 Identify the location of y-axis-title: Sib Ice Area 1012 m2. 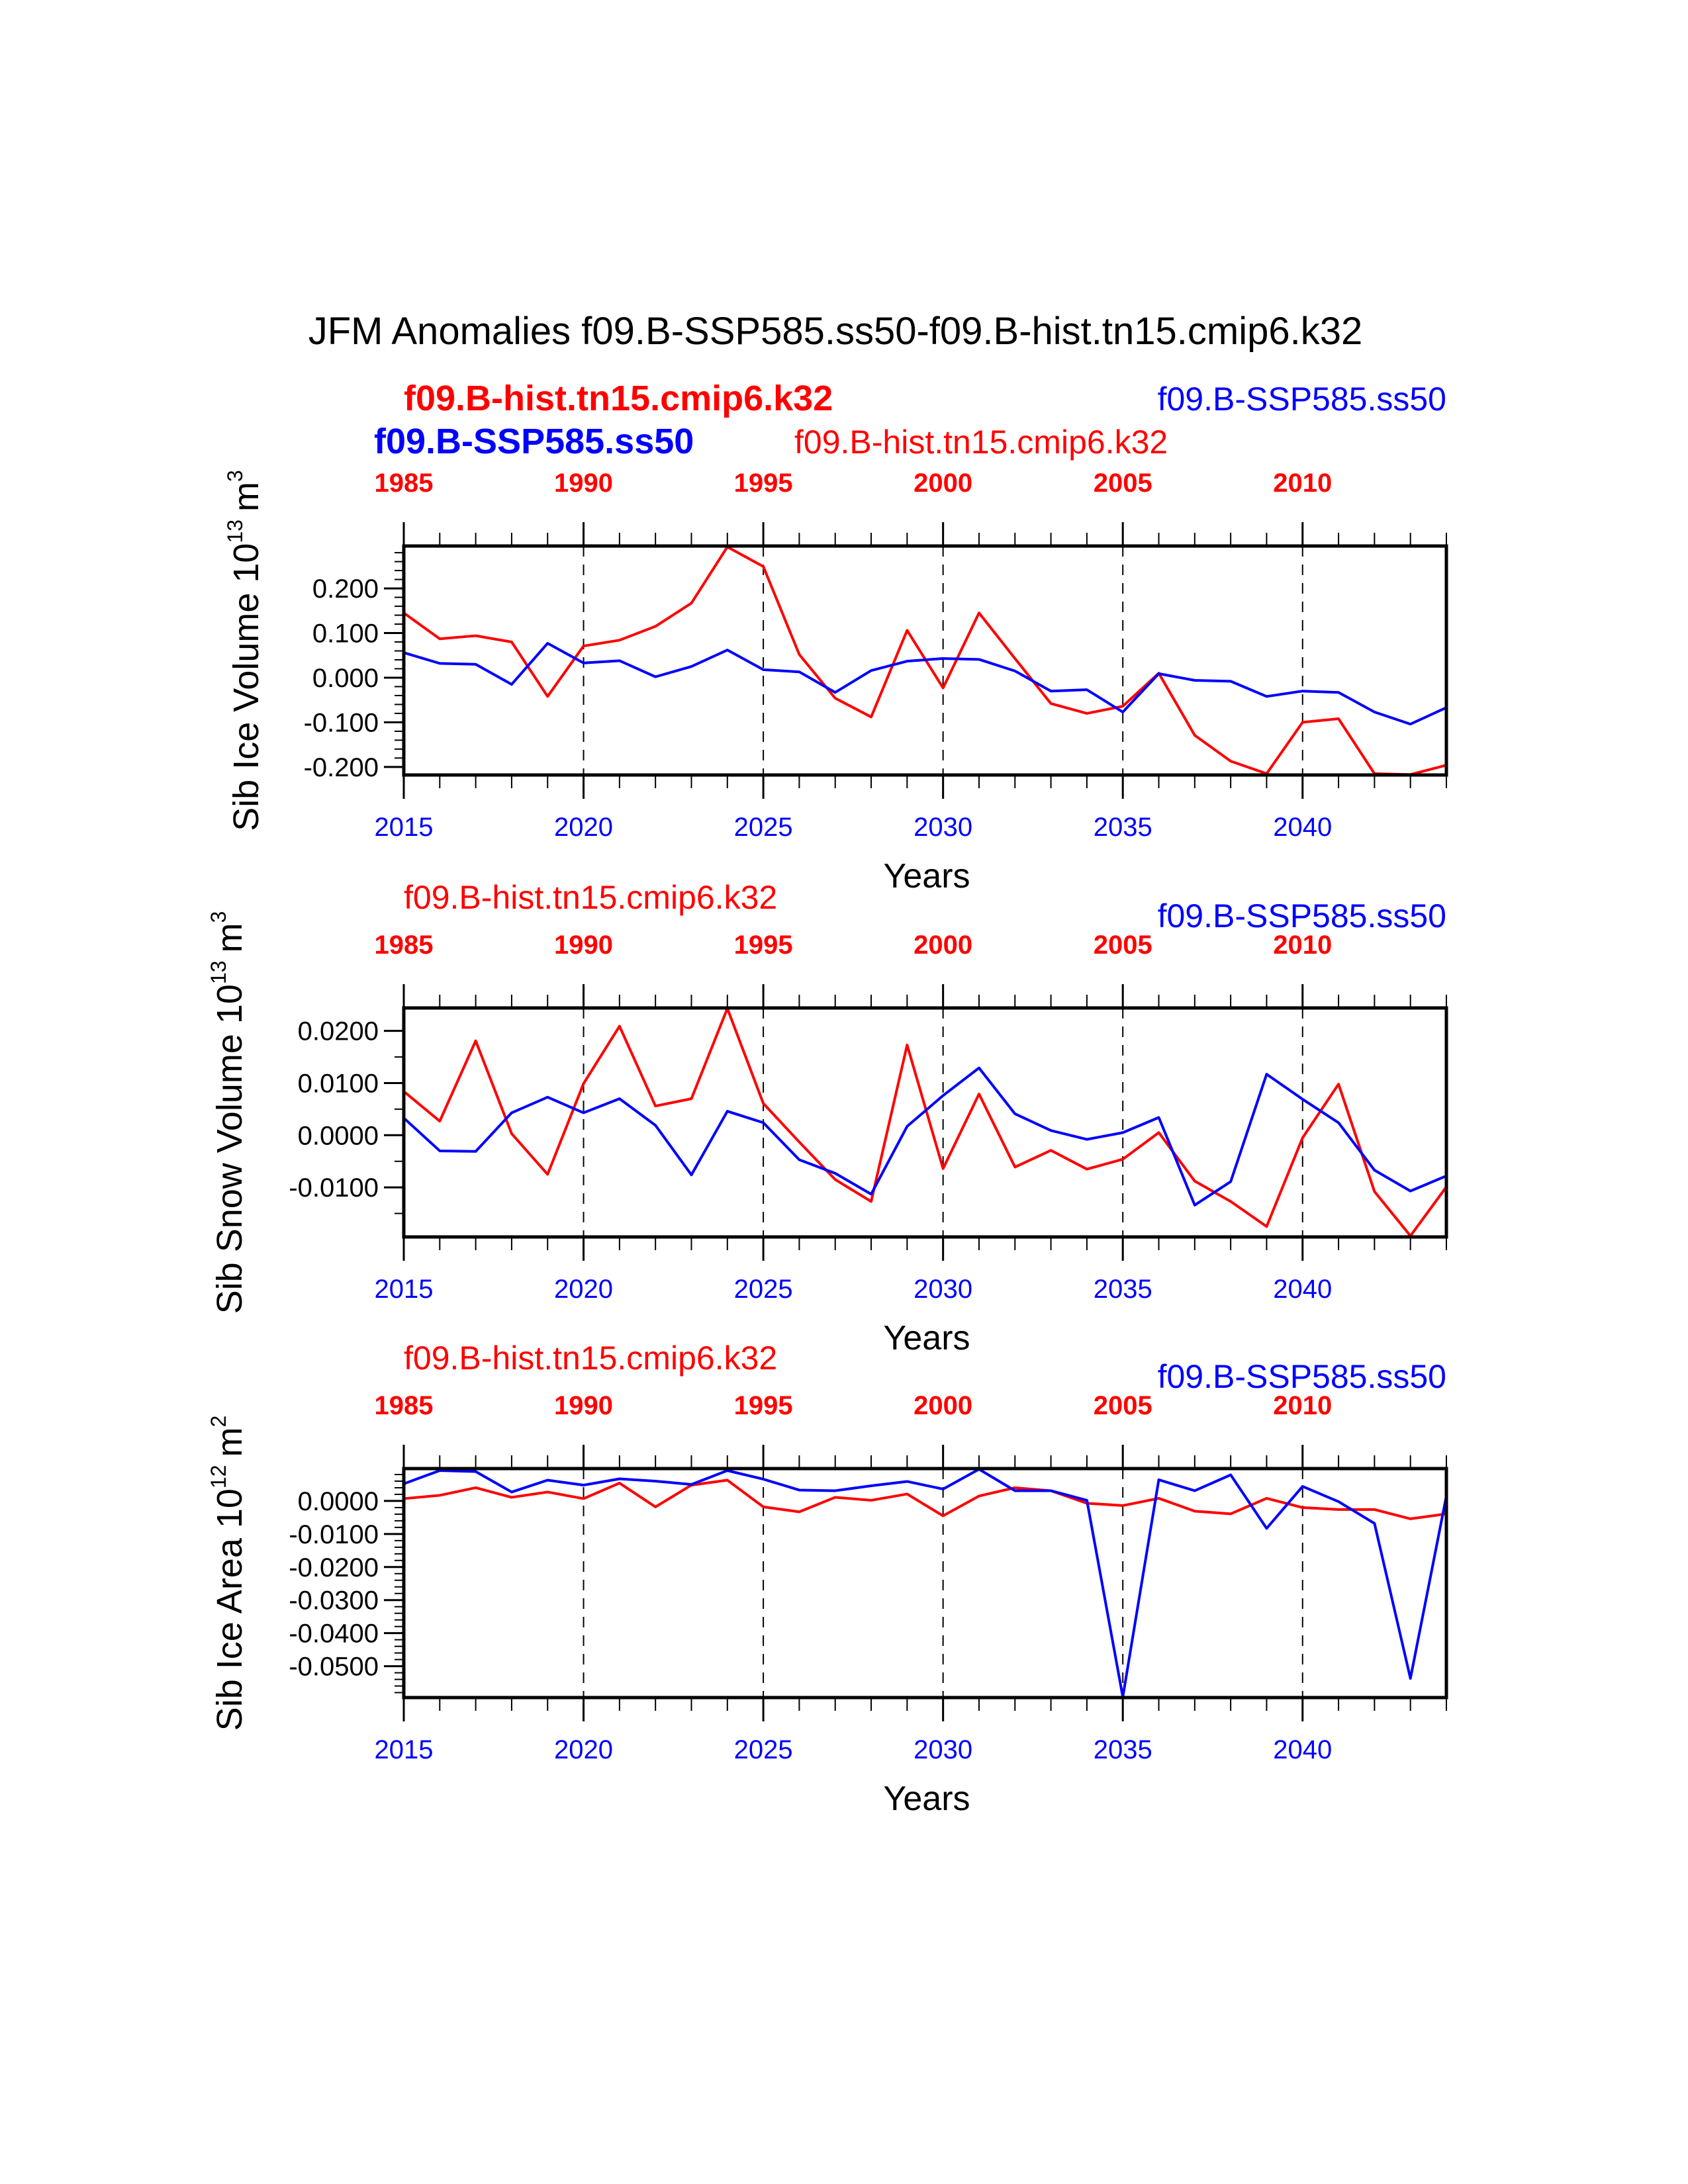
(228, 1573).